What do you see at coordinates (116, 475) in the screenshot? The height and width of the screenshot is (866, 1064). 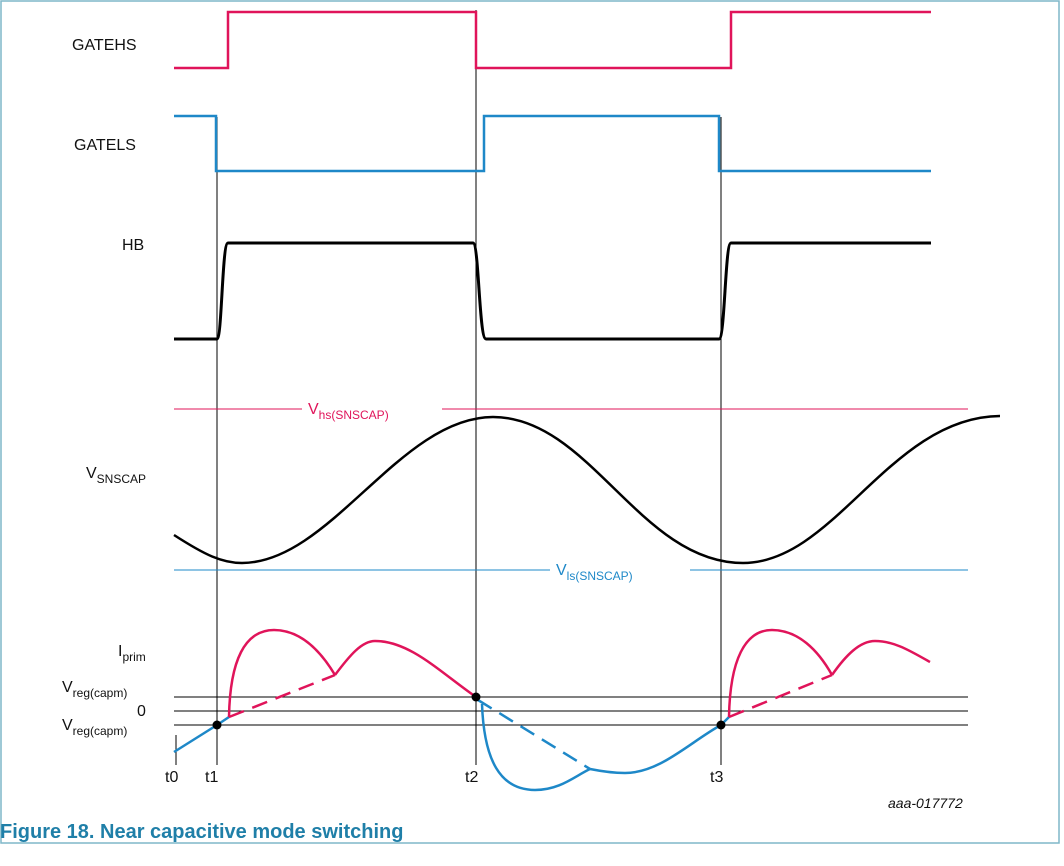 I see `vsnscap-label: VSNSCAP` at bounding box center [116, 475].